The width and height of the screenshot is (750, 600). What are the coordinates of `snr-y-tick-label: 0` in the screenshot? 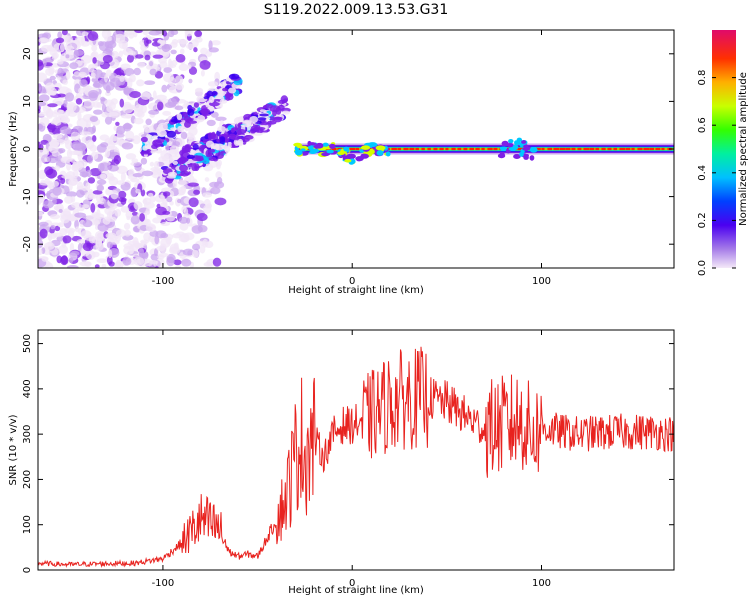 It's located at (27, 570).